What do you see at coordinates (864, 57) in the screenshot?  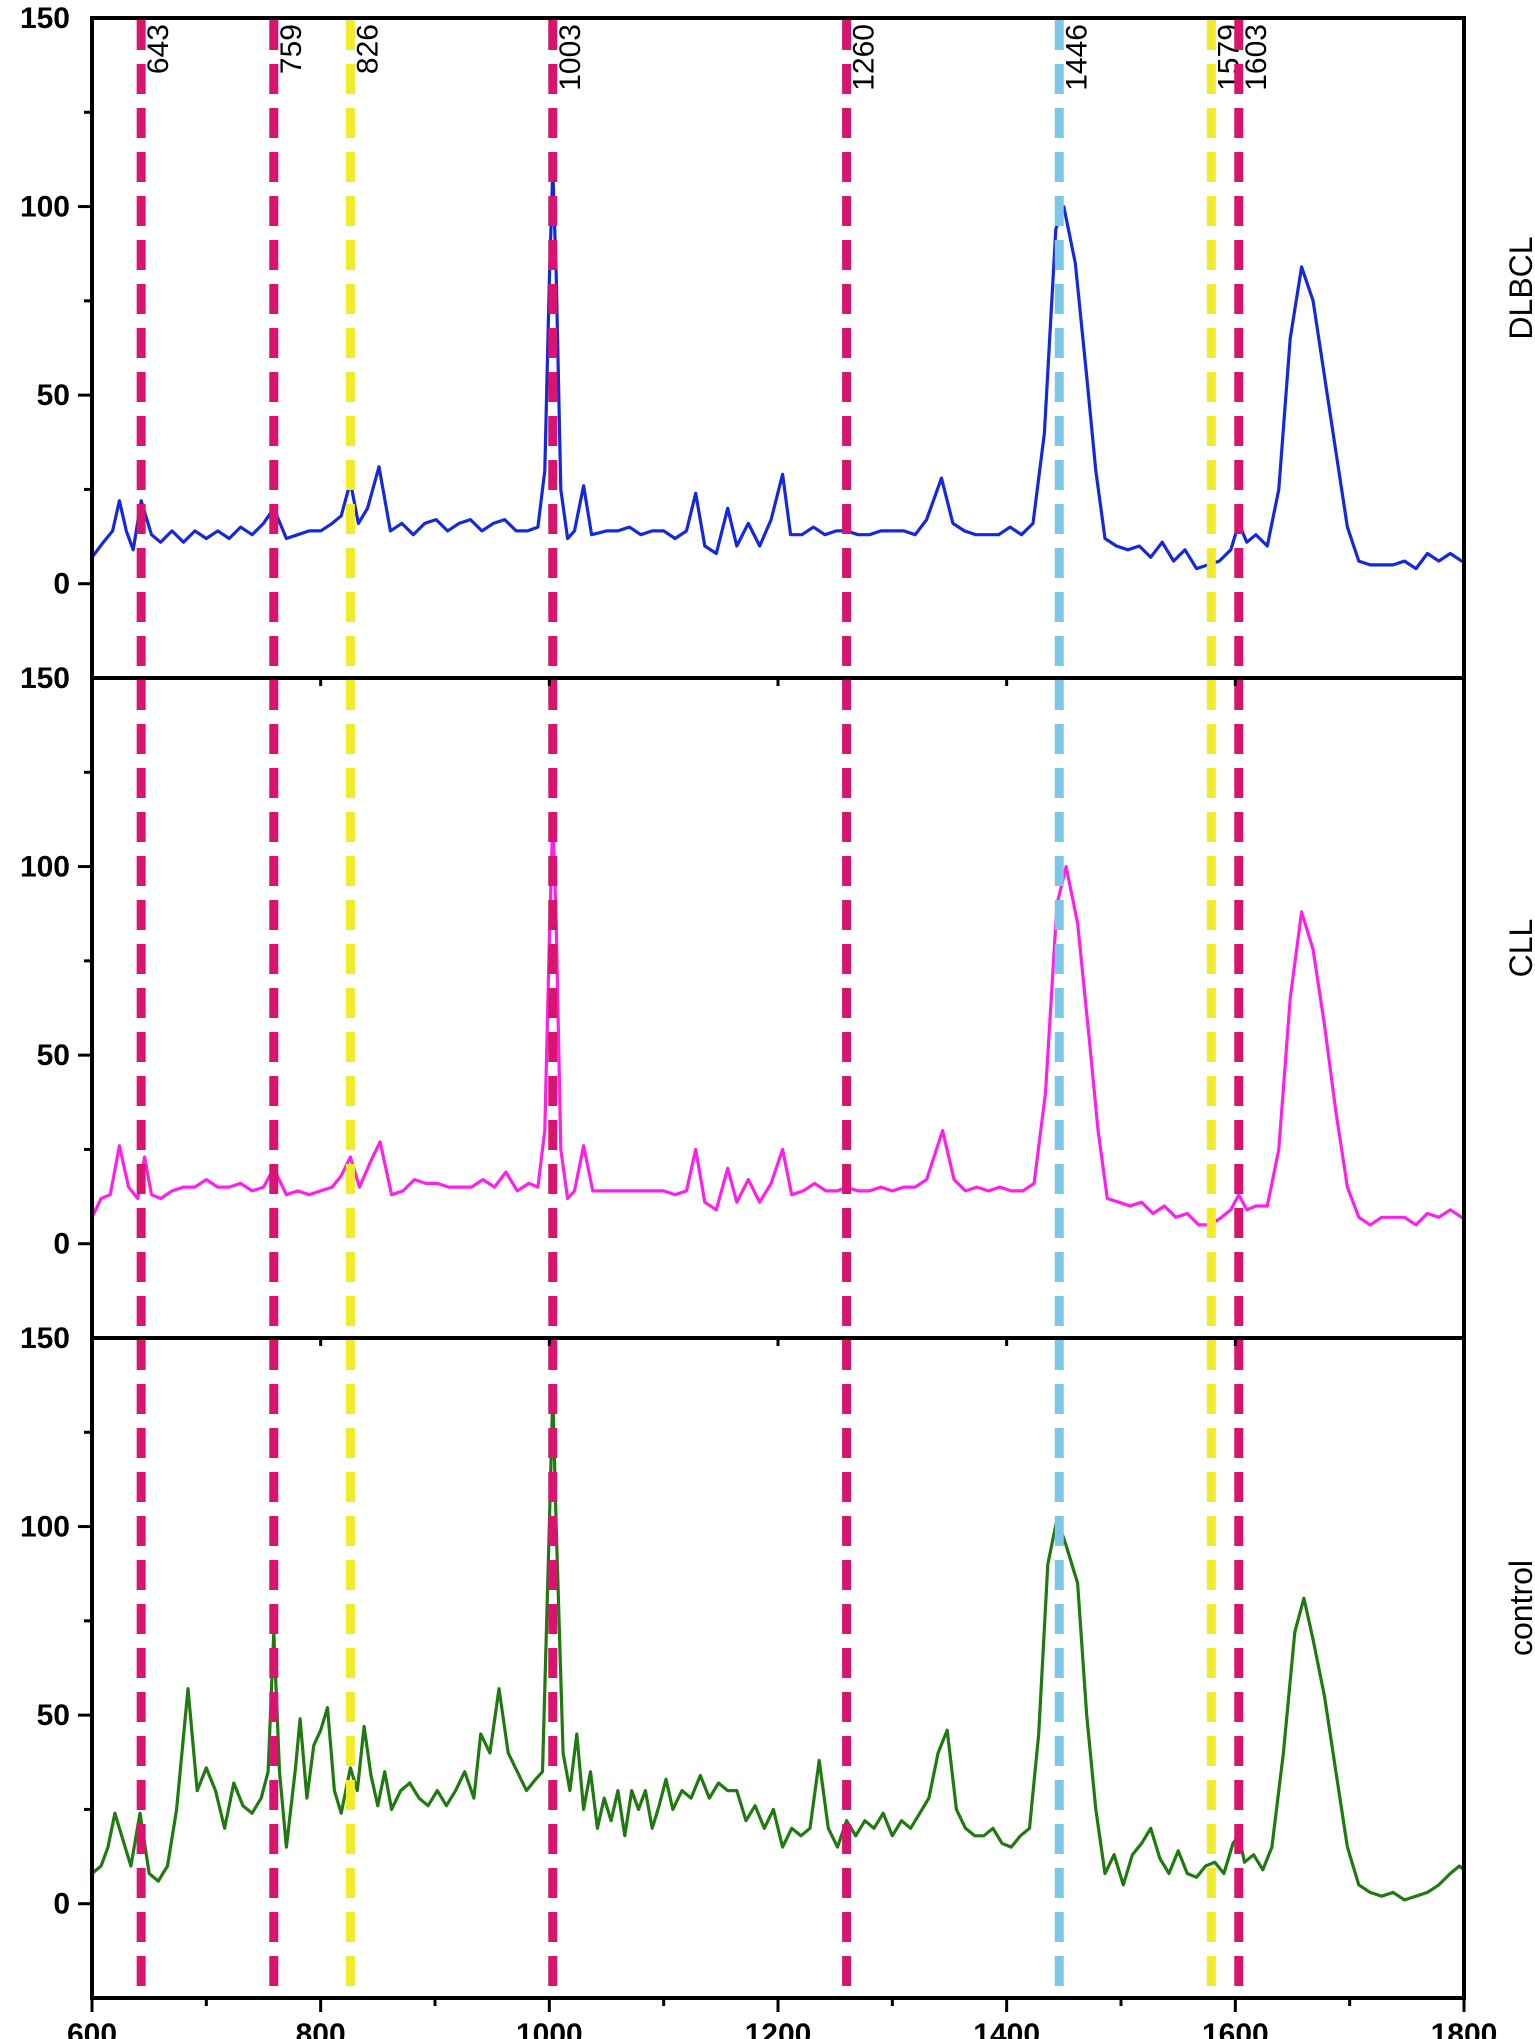 I see `peak-label-1260: 1260` at bounding box center [864, 57].